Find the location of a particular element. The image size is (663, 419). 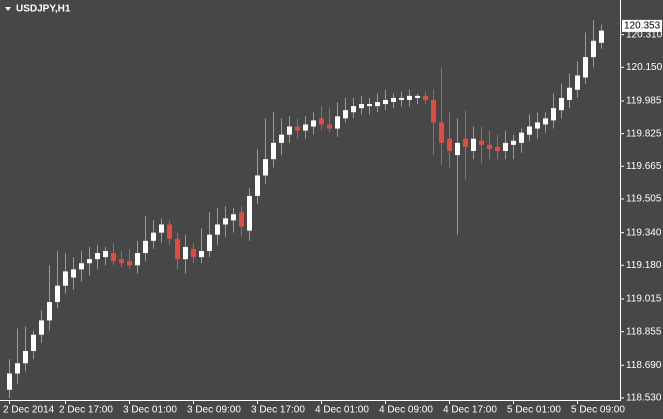

y-tick-label: 120.150 is located at coordinates (644, 67).